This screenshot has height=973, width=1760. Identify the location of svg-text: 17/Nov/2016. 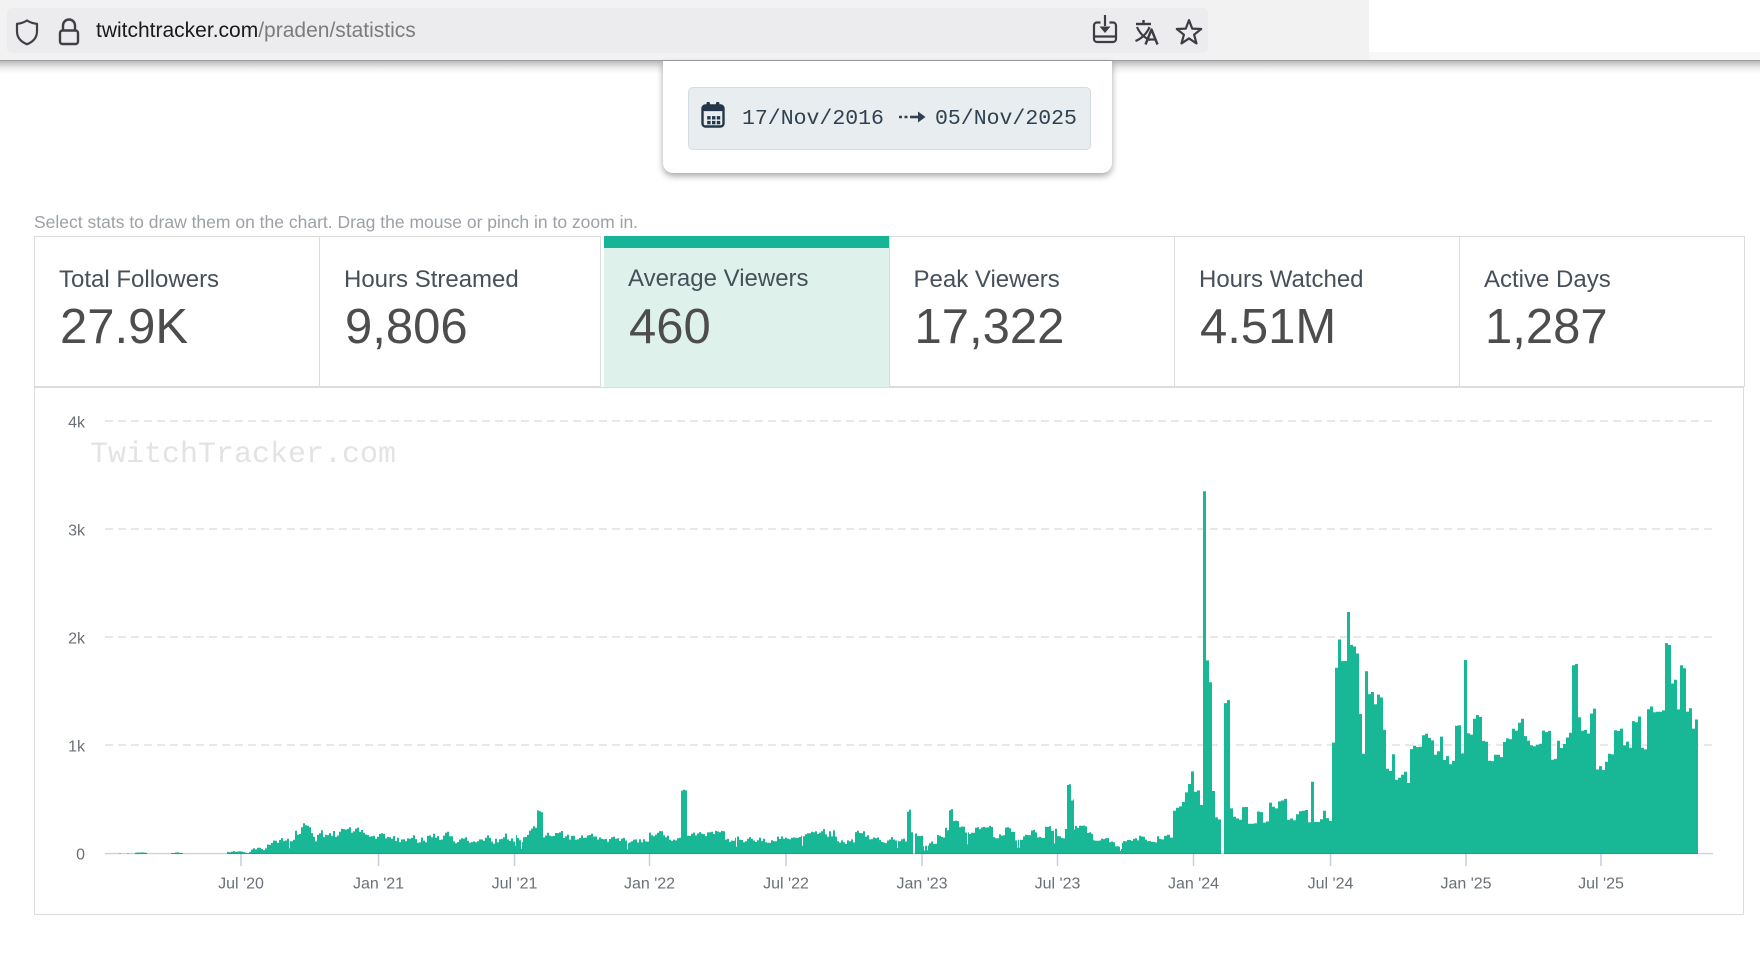
(813, 119).